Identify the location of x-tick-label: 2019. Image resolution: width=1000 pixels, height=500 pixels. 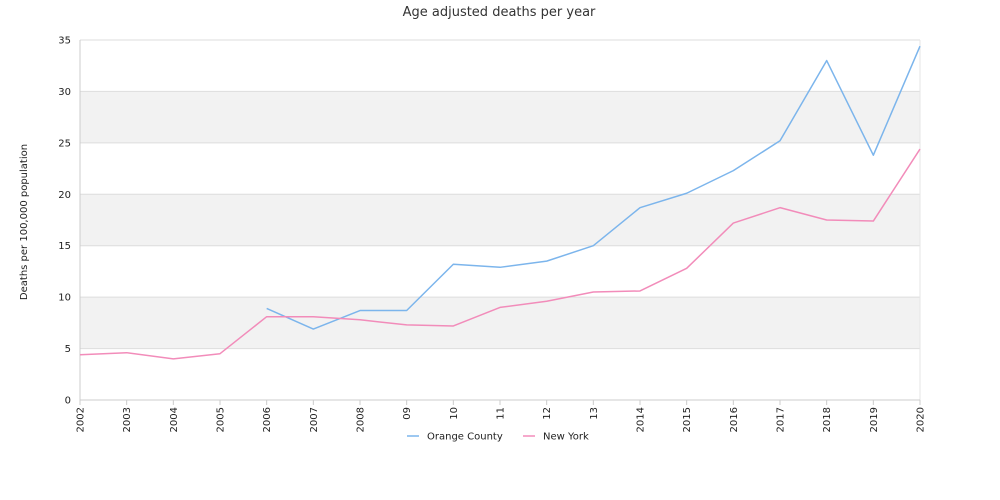
(874, 419).